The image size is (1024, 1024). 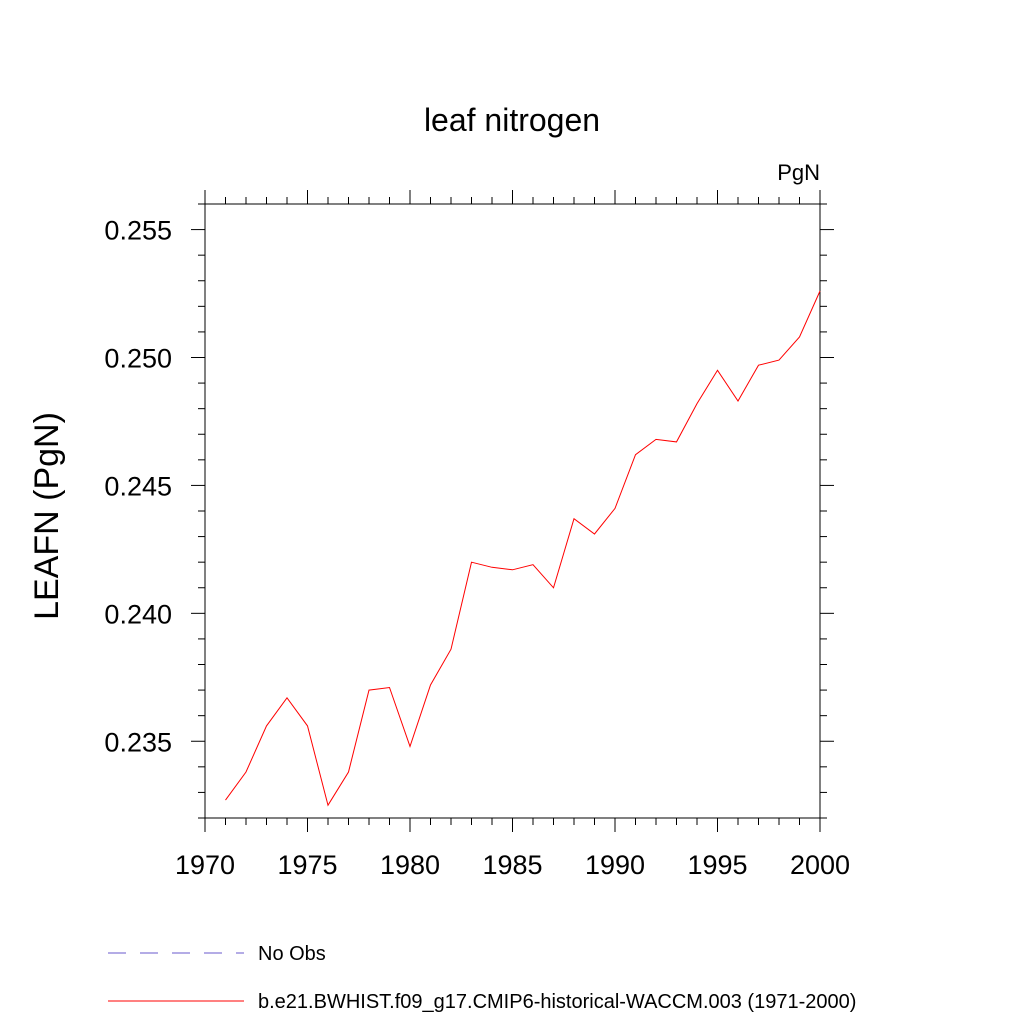 What do you see at coordinates (138, 359) in the screenshot?
I see `y-tick-label: 0.250` at bounding box center [138, 359].